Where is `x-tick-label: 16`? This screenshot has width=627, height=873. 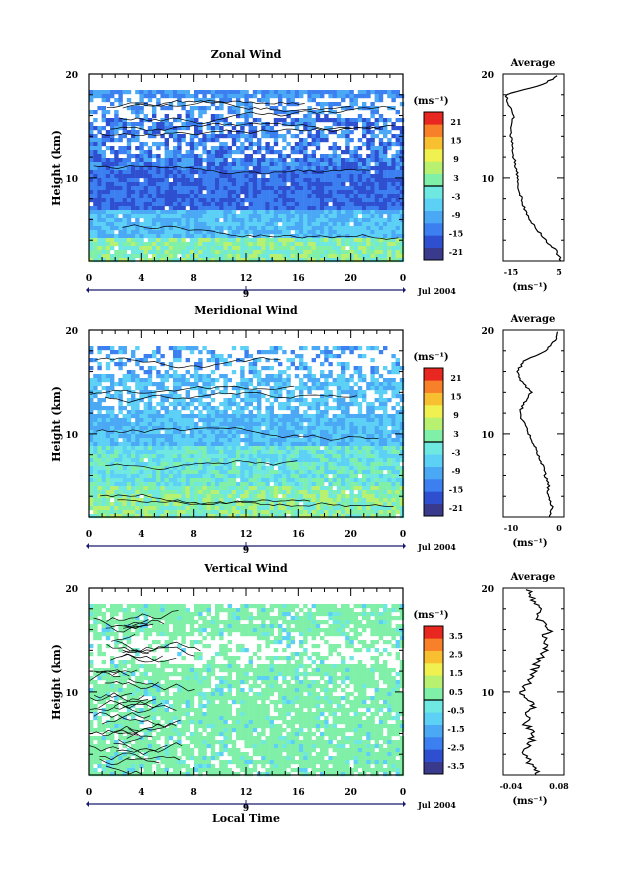
x-tick-label: 16 is located at coordinates (298, 279).